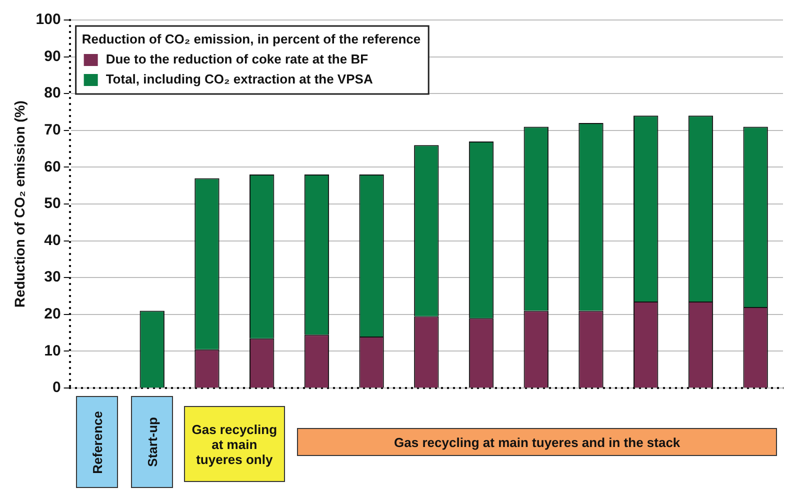  I want to click on y-tick-label: 0, so click(56, 387).